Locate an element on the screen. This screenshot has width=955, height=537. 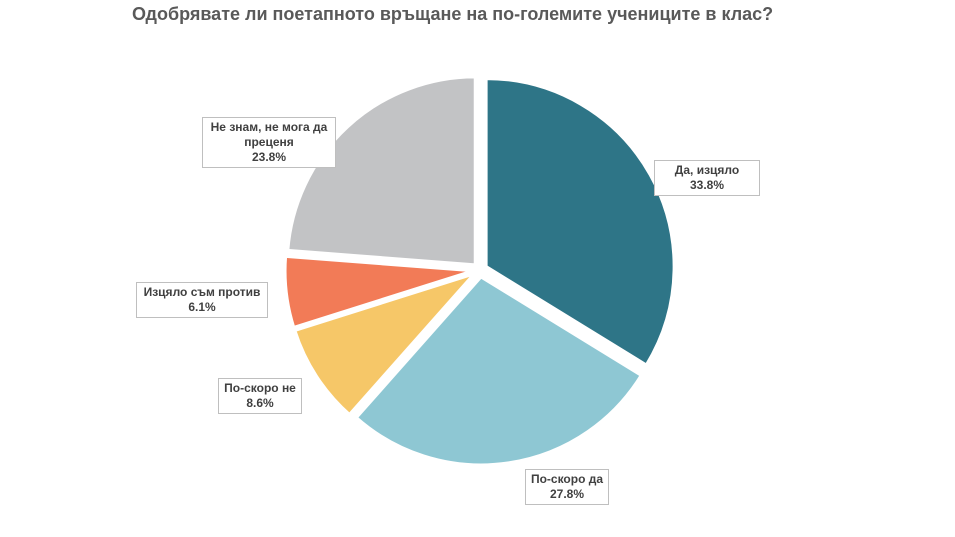
callout-dont-know: Не знам, не мога да преценя 23.8% is located at coordinates (269, 142).